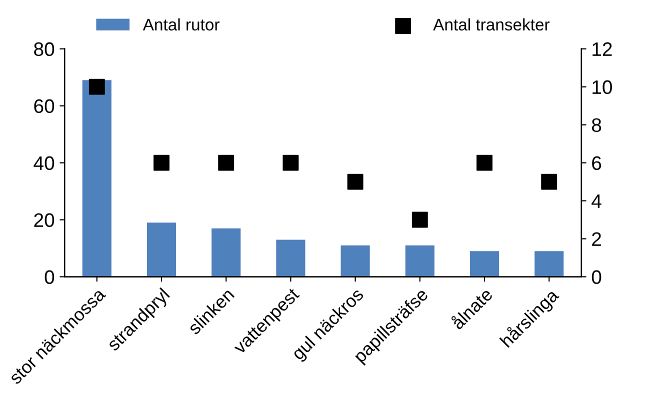 This screenshot has height=407, width=646. What do you see at coordinates (597, 163) in the screenshot?
I see `y2-tick-label: 6` at bounding box center [597, 163].